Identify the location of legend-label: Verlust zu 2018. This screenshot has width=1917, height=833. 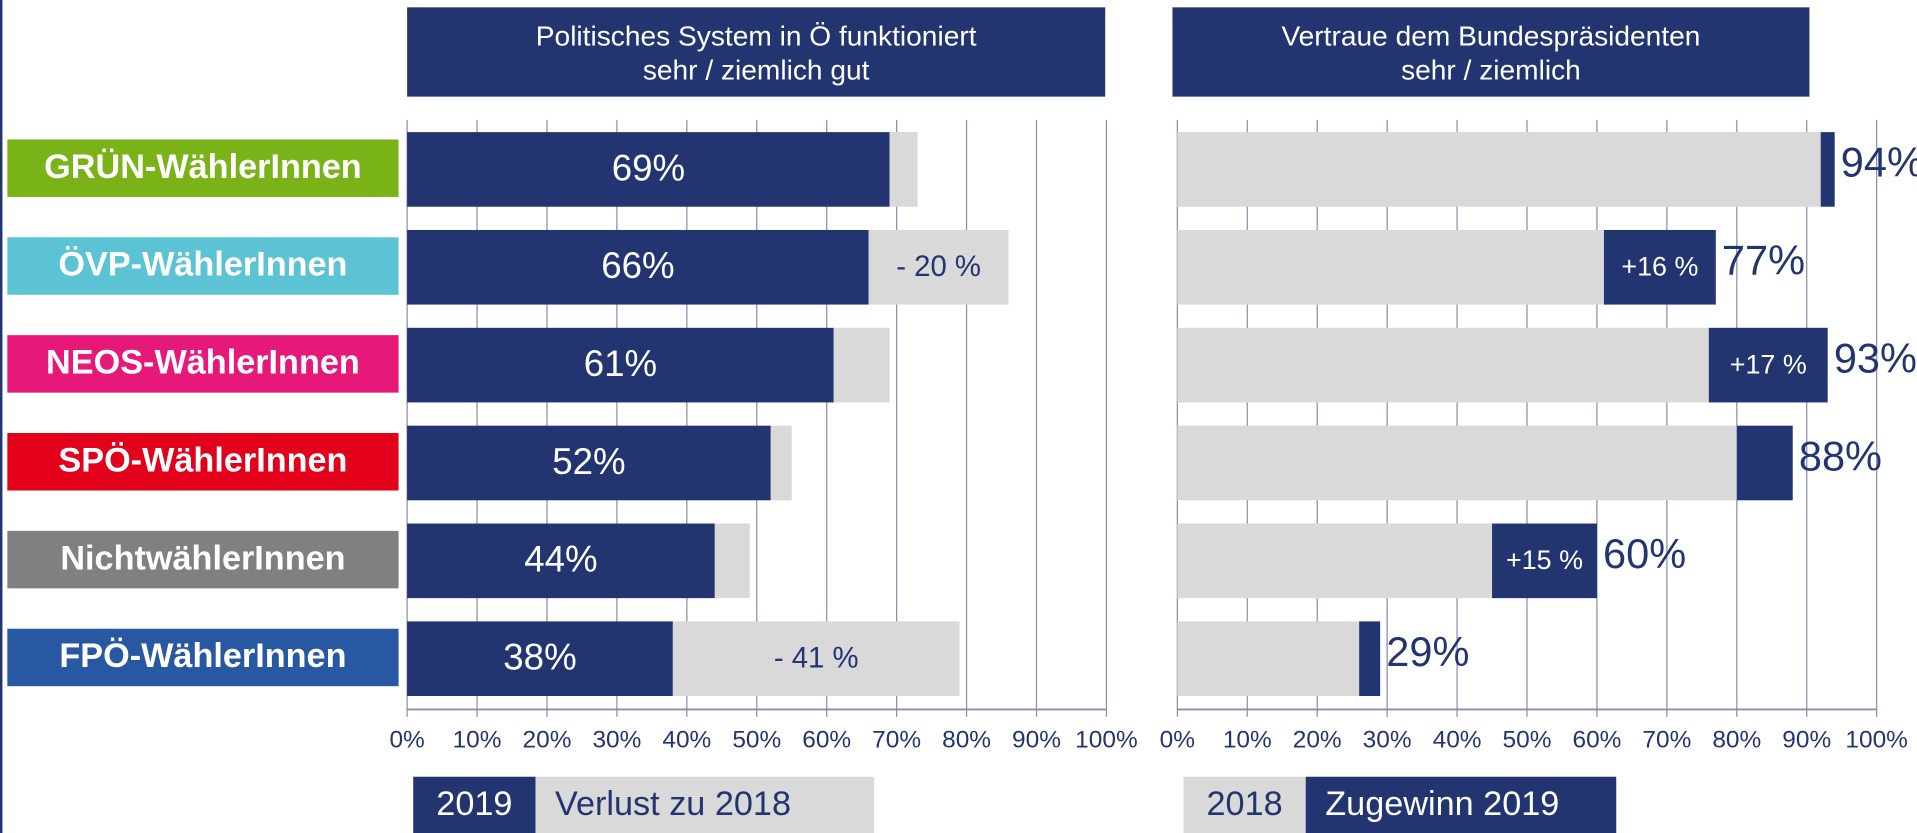
(673, 804).